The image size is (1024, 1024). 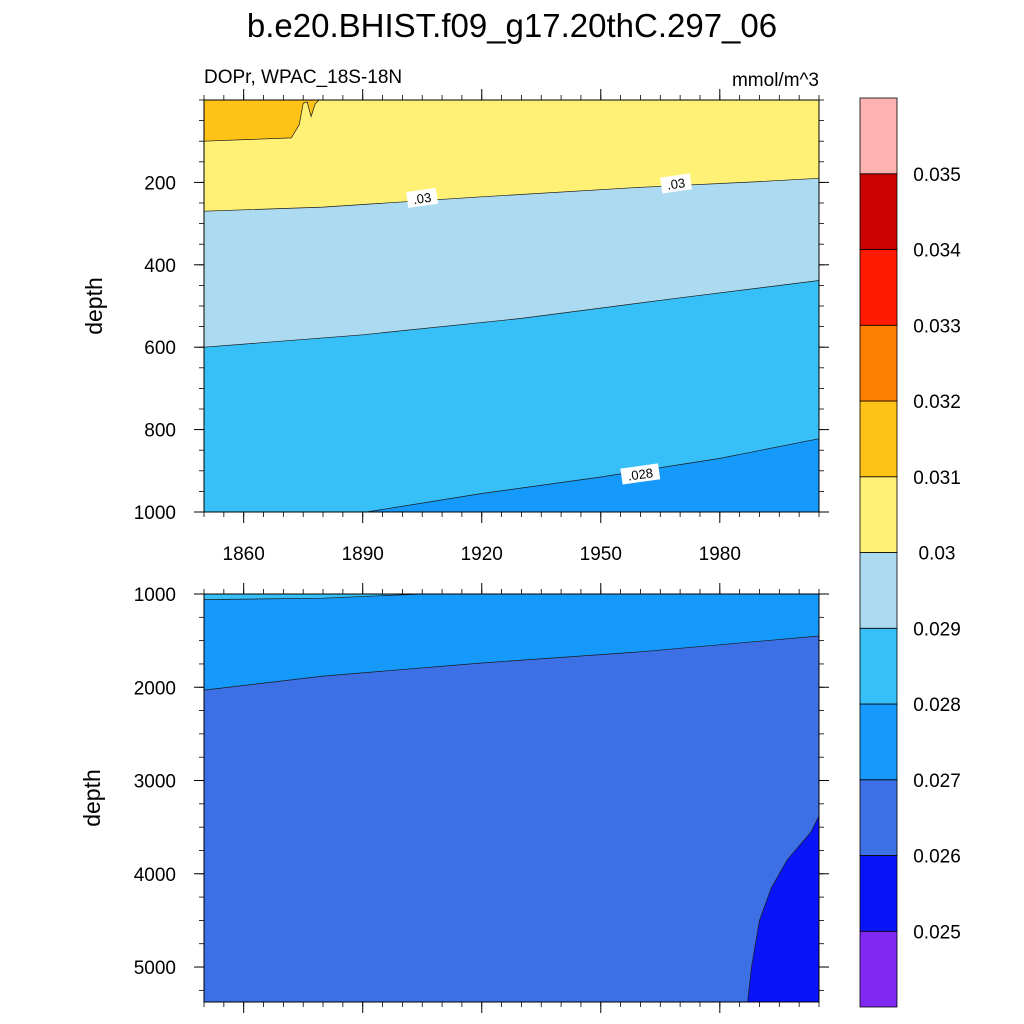 What do you see at coordinates (937, 705) in the screenshot?
I see `colorbar-label: 0.028` at bounding box center [937, 705].